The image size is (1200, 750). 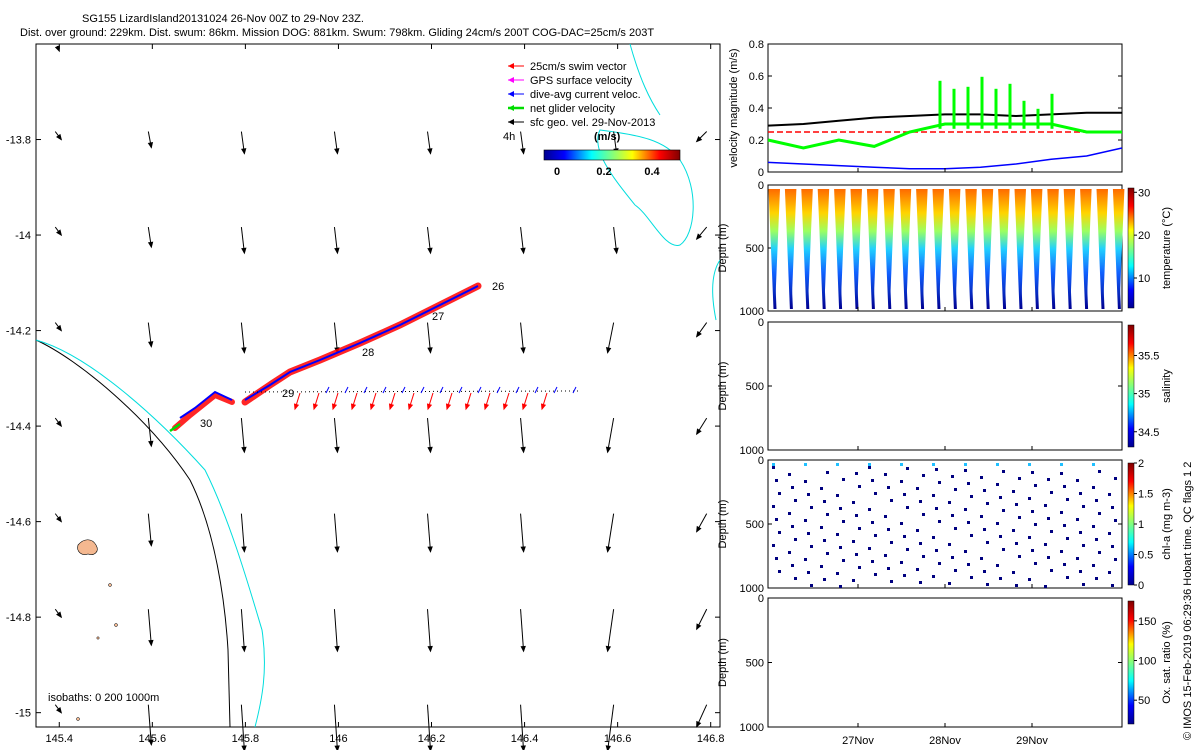 What do you see at coordinates (618, 739) in the screenshot?
I see `map-xtick-label: 146.6` at bounding box center [618, 739].